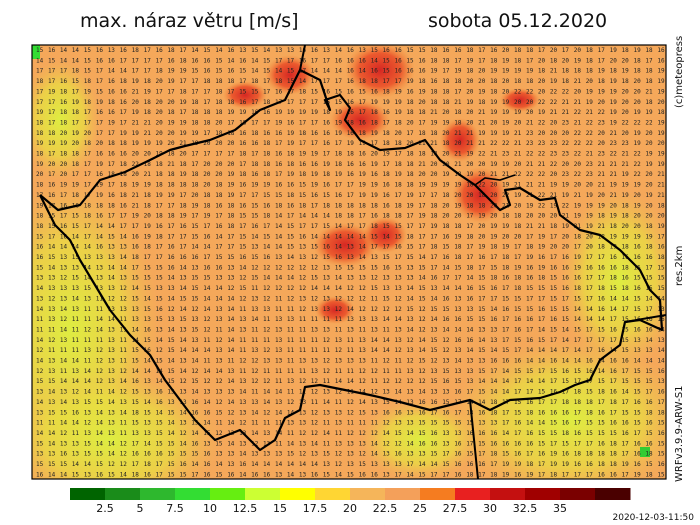  Describe the element at coordinates (438, 494) in the screenshot. I see `colorbar-swatch` at that location.